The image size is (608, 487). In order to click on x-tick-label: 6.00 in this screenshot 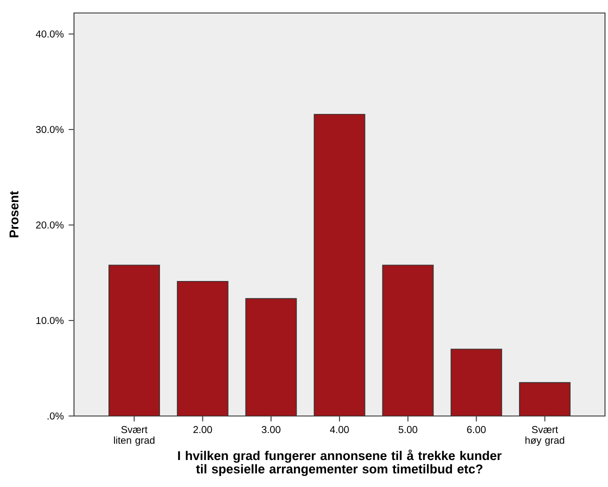, I will do `click(476, 430)`.